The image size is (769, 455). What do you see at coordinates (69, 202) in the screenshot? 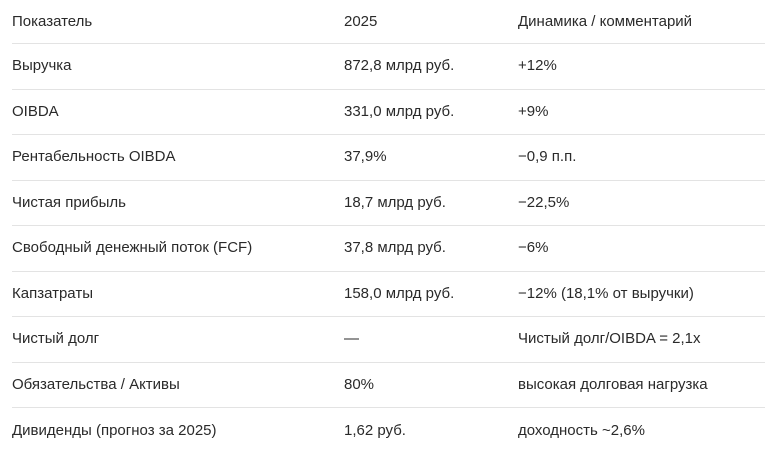
I see `row-indicator: Чистая прибыль` at bounding box center [69, 202].